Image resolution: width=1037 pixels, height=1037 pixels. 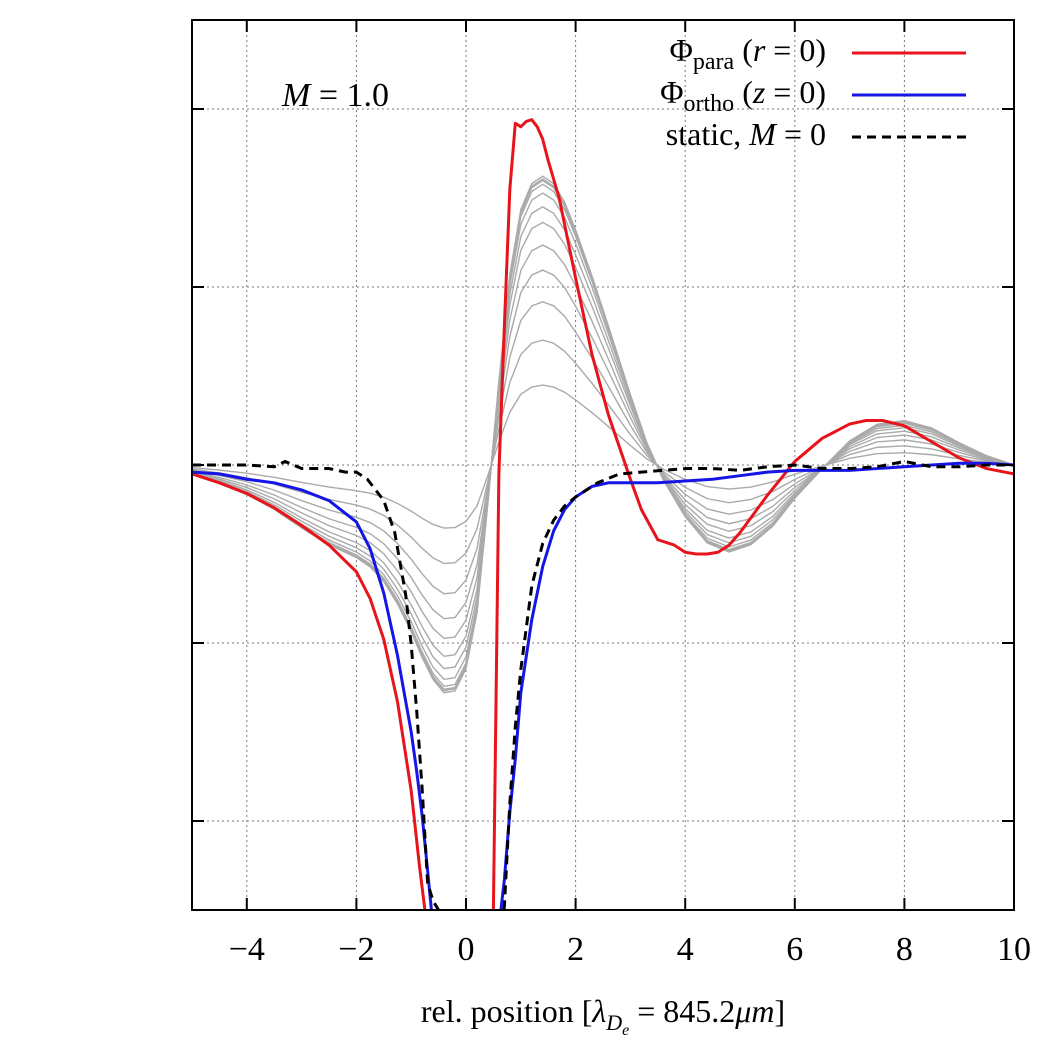 I want to click on x-tick-label: 10, so click(x=1014, y=949).